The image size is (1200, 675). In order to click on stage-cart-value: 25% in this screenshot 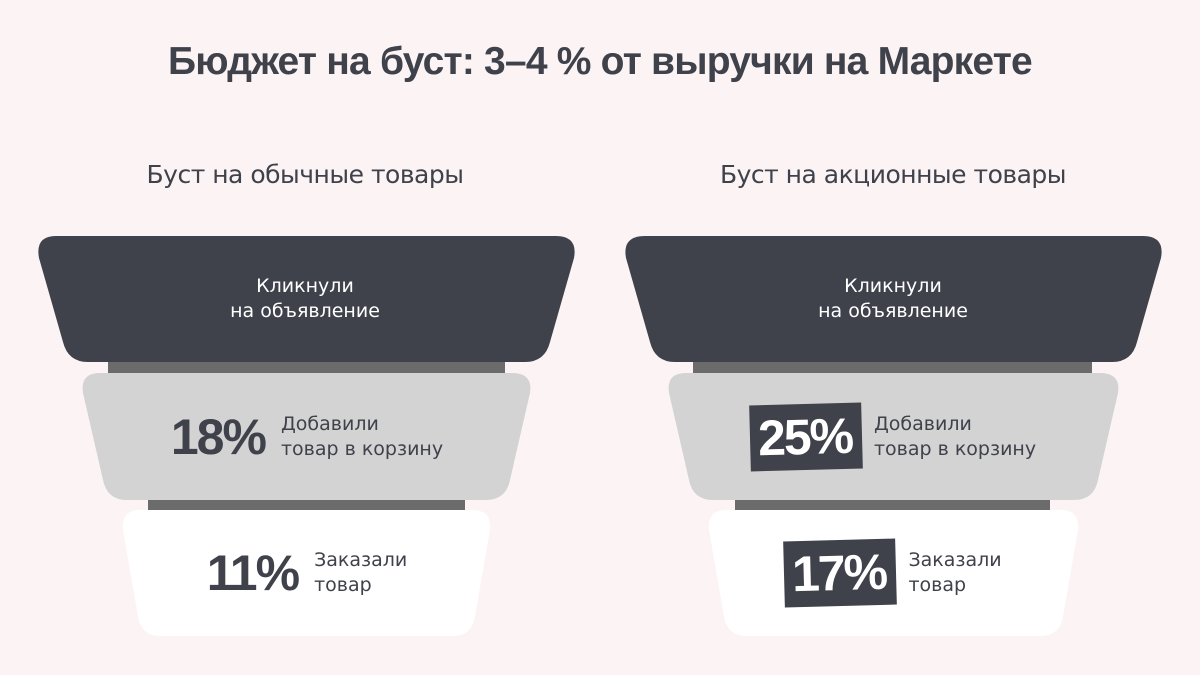, I will do `click(806, 436)`.